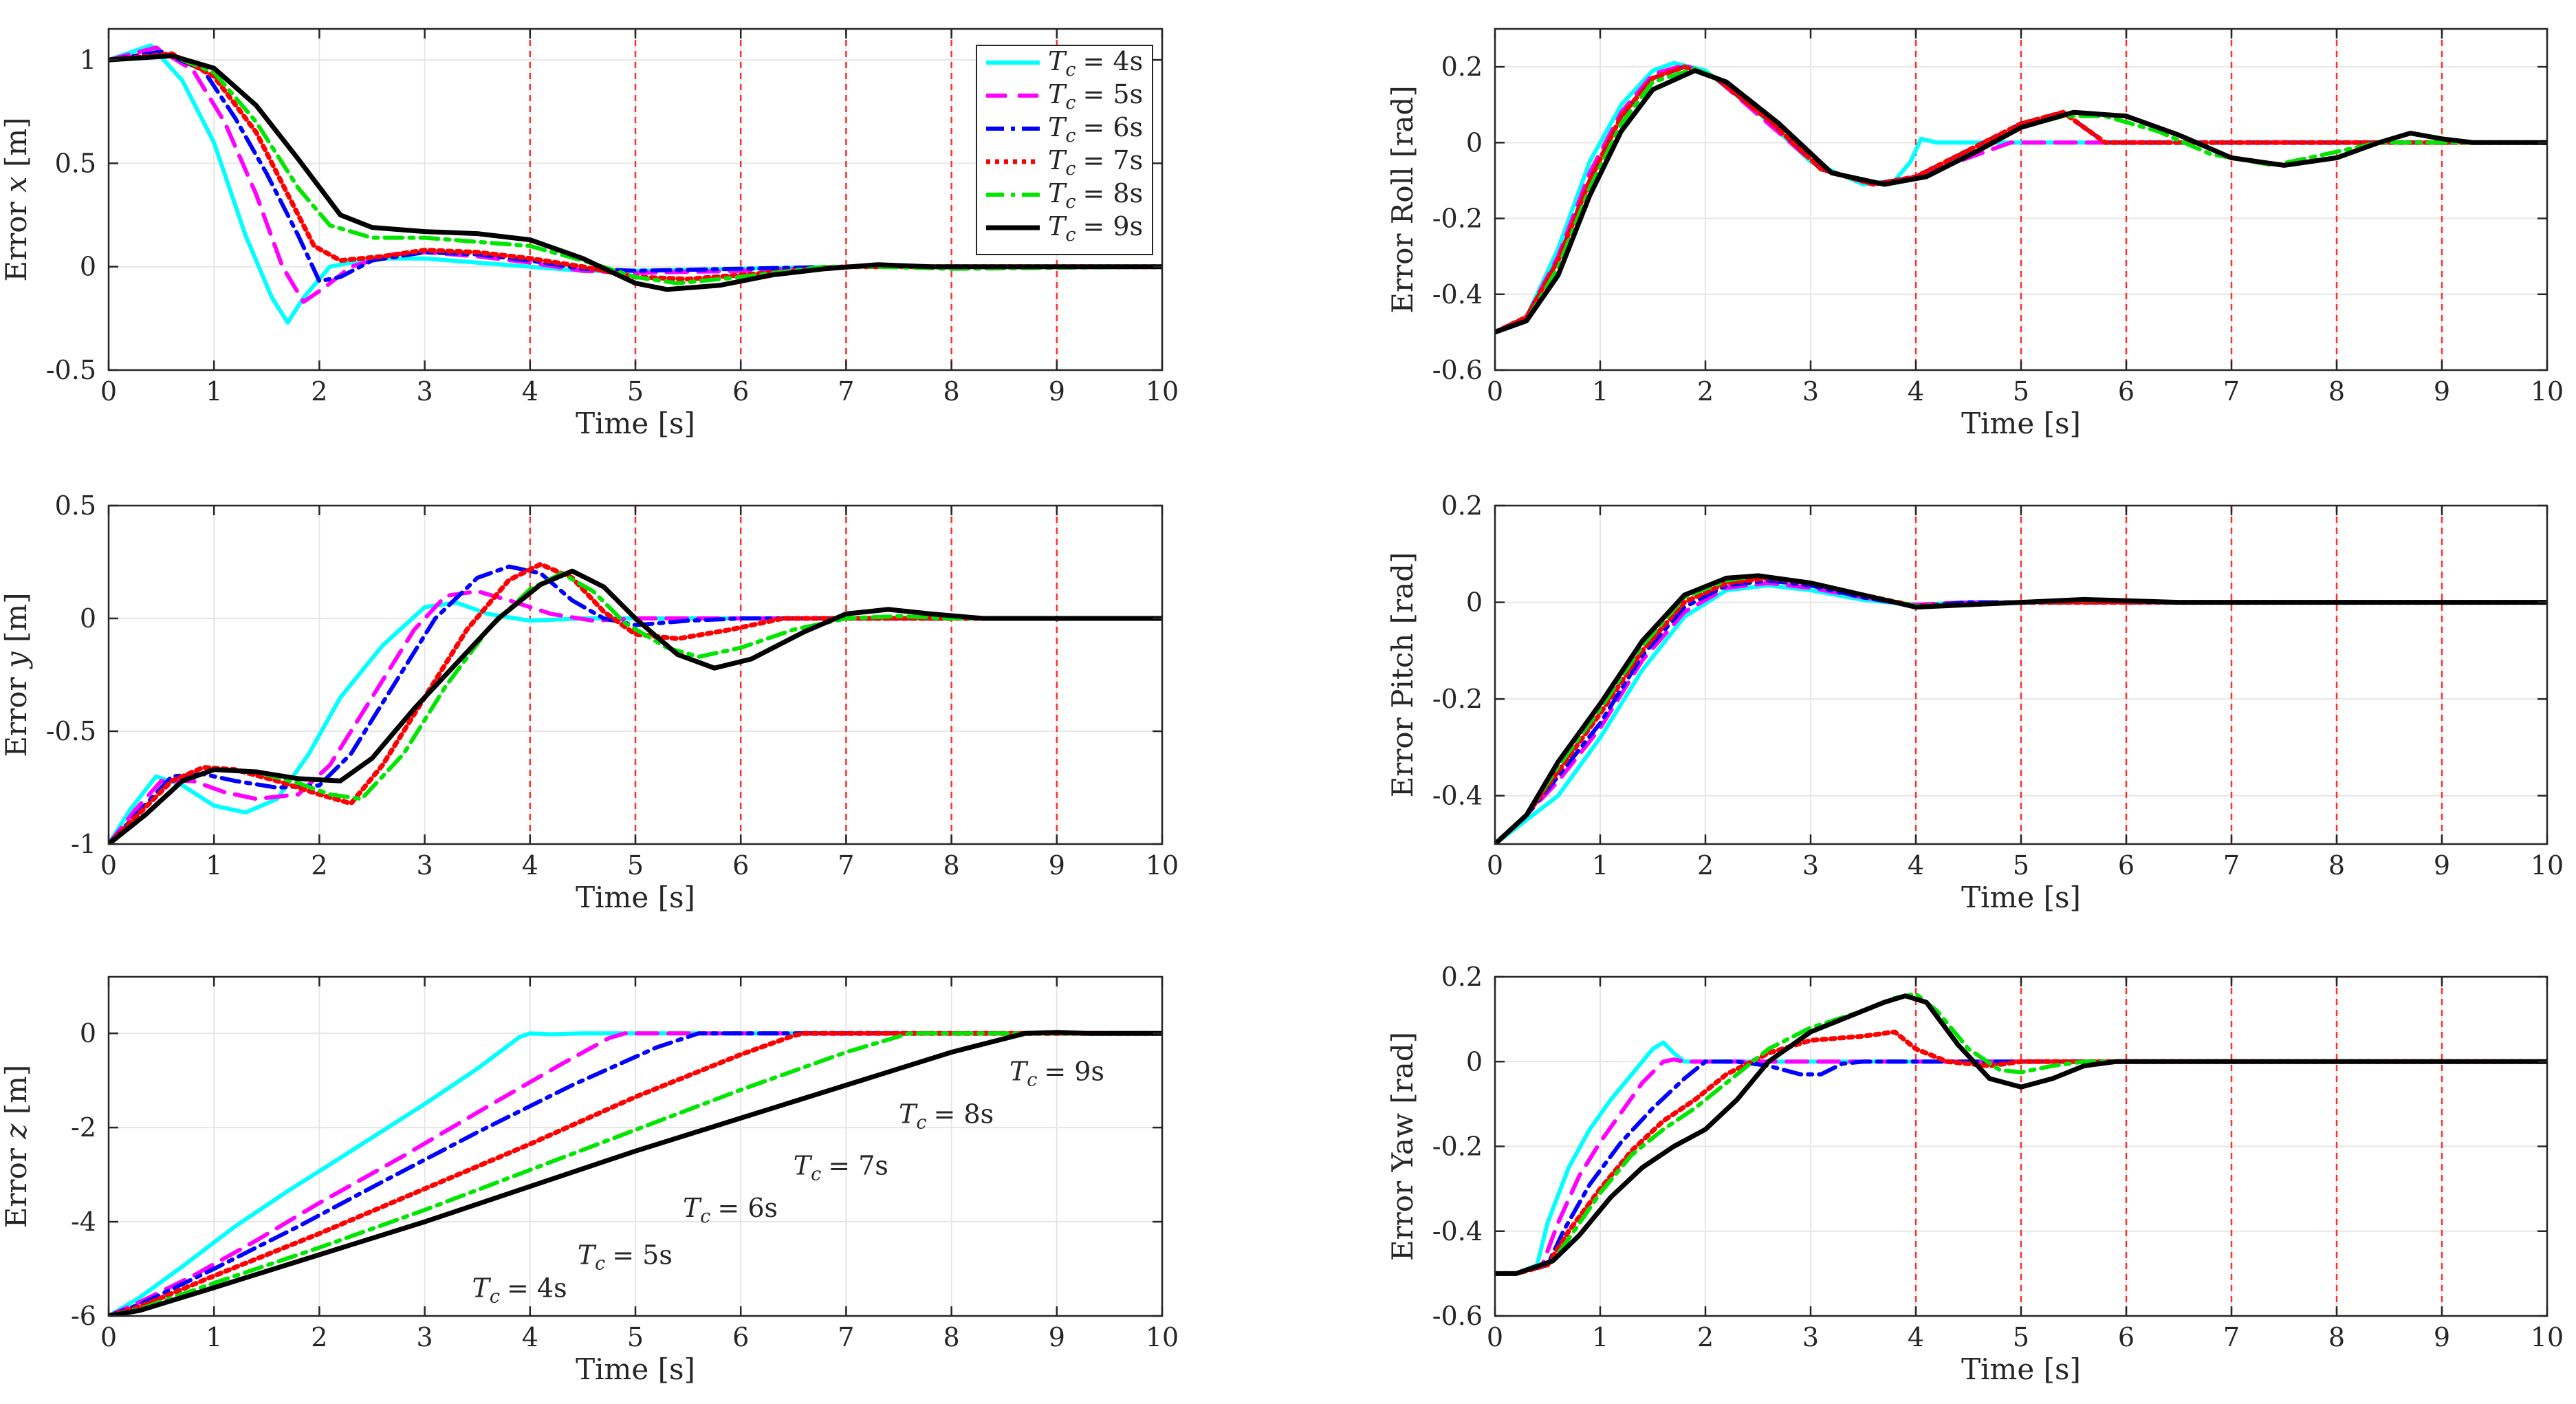 The width and height of the screenshot is (2576, 1404). What do you see at coordinates (1095, 96) in the screenshot?
I see `legend-label-tc5: Tc = 5s` at bounding box center [1095, 96].